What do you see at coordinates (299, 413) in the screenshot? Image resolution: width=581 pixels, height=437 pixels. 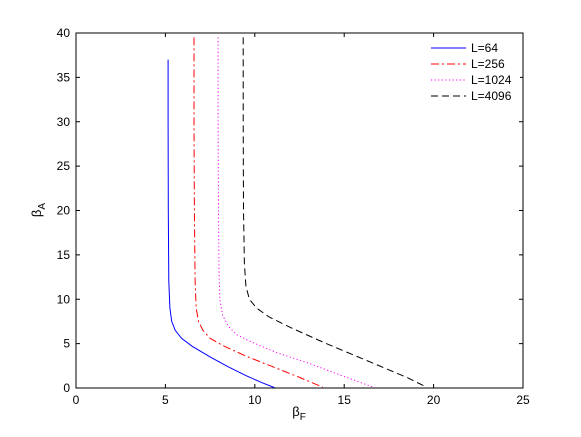 I see `x-axis-label: βF` at bounding box center [299, 413].